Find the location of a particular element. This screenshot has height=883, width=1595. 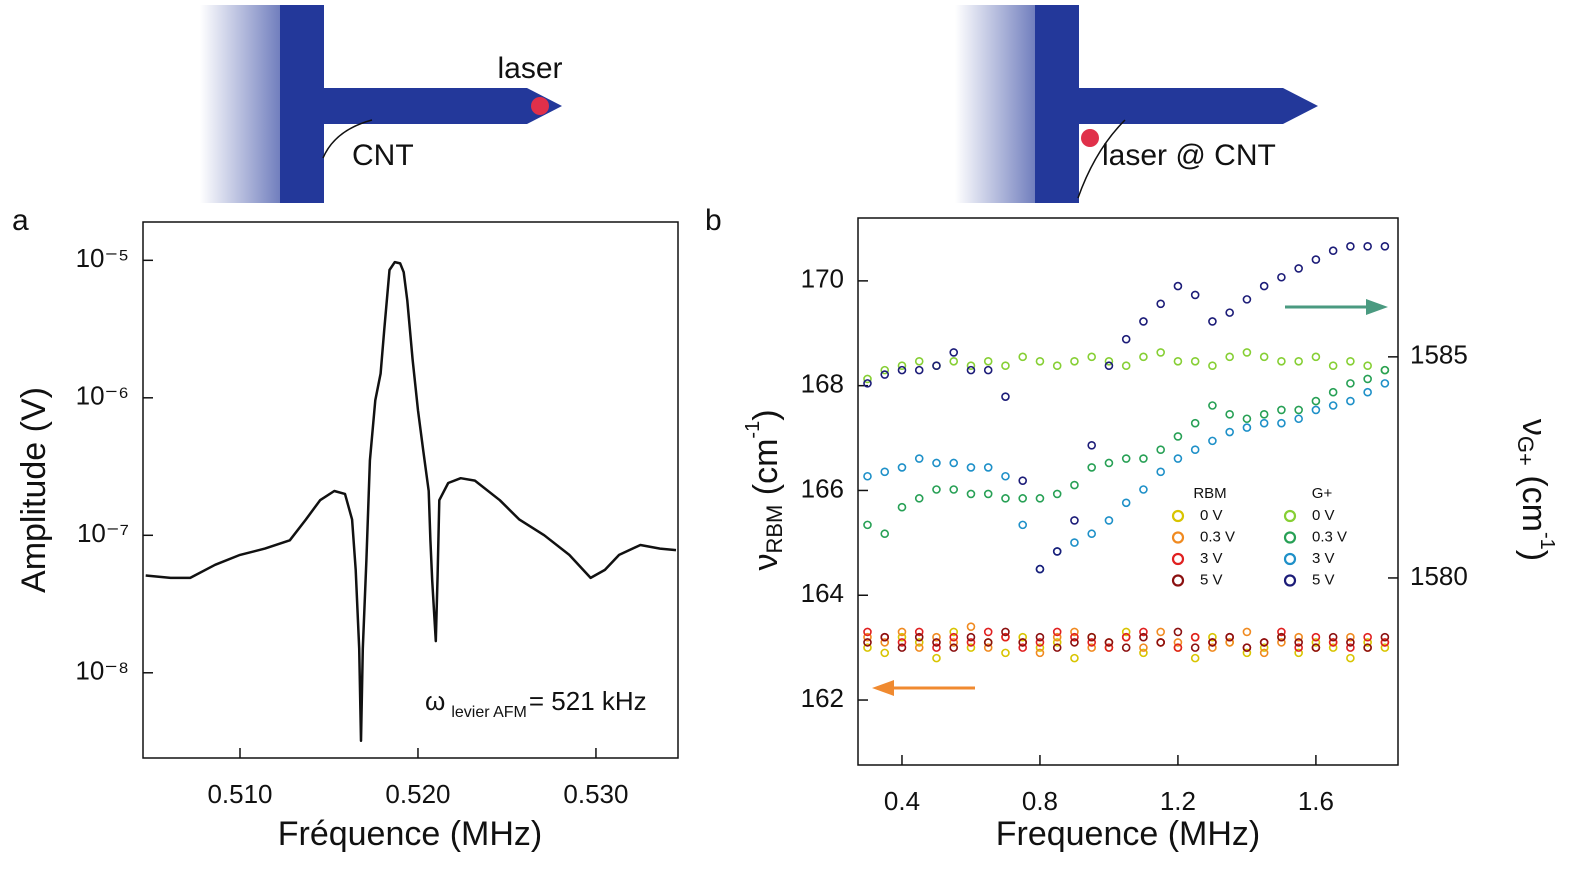

y-tick-label: 170 is located at coordinates (822, 279).